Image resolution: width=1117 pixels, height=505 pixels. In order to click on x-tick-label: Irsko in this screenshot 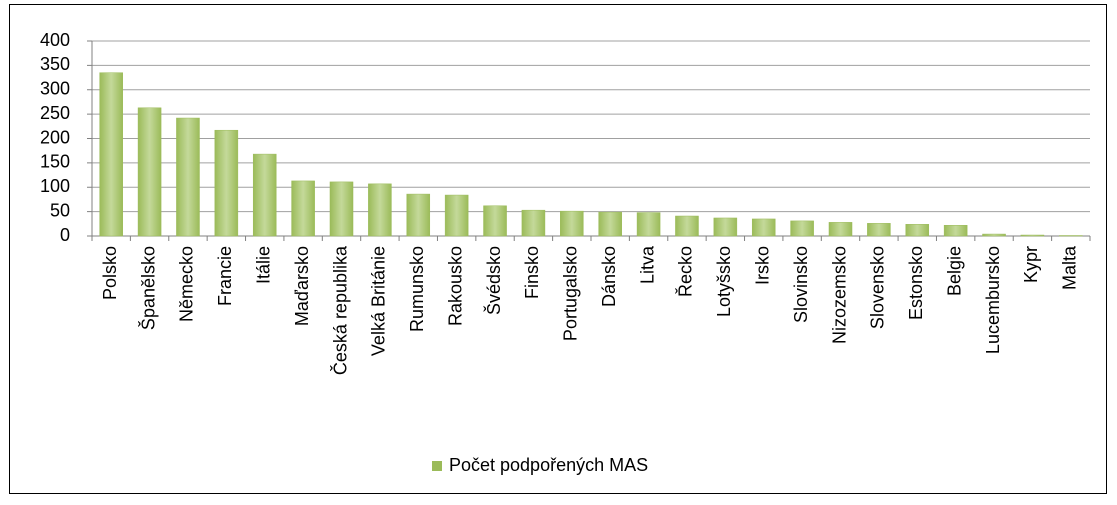, I will do `click(762, 265)`.